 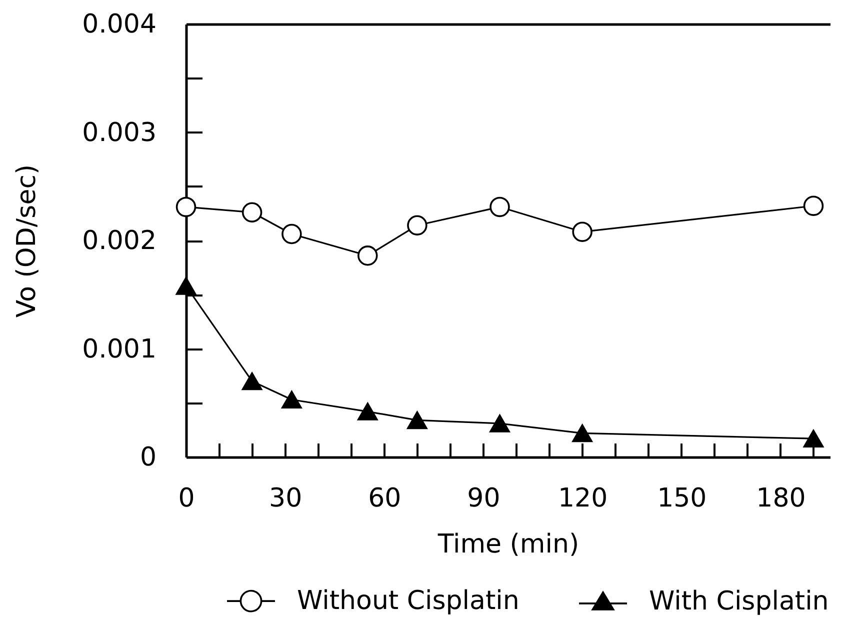 What do you see at coordinates (119, 133) in the screenshot?
I see `y-tick-label: 0.003` at bounding box center [119, 133].